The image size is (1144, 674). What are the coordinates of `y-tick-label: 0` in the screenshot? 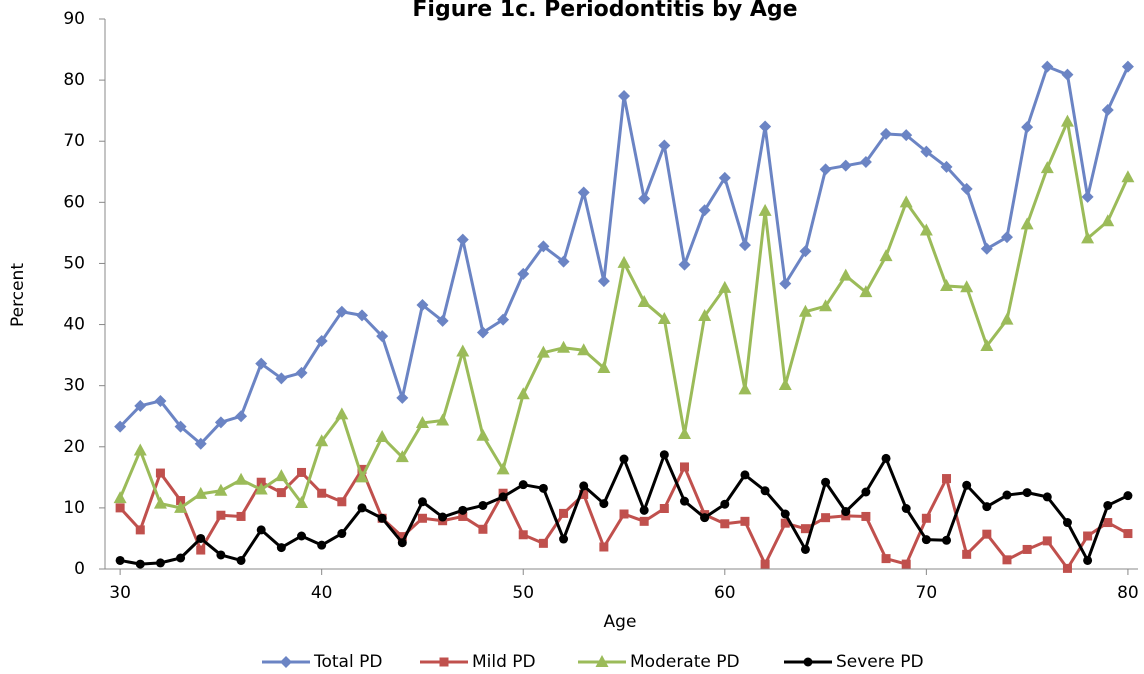 It's located at (79, 569).